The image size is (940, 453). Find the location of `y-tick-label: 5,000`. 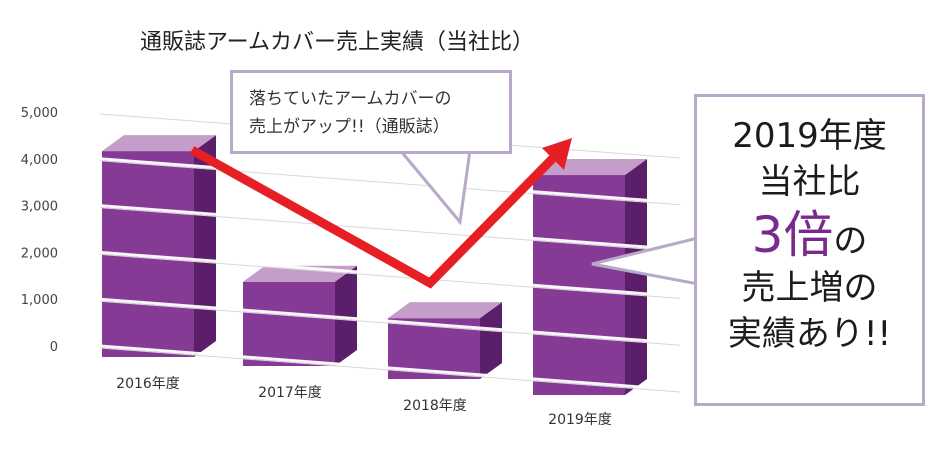

y-tick-label: 5,000 is located at coordinates (39, 113).